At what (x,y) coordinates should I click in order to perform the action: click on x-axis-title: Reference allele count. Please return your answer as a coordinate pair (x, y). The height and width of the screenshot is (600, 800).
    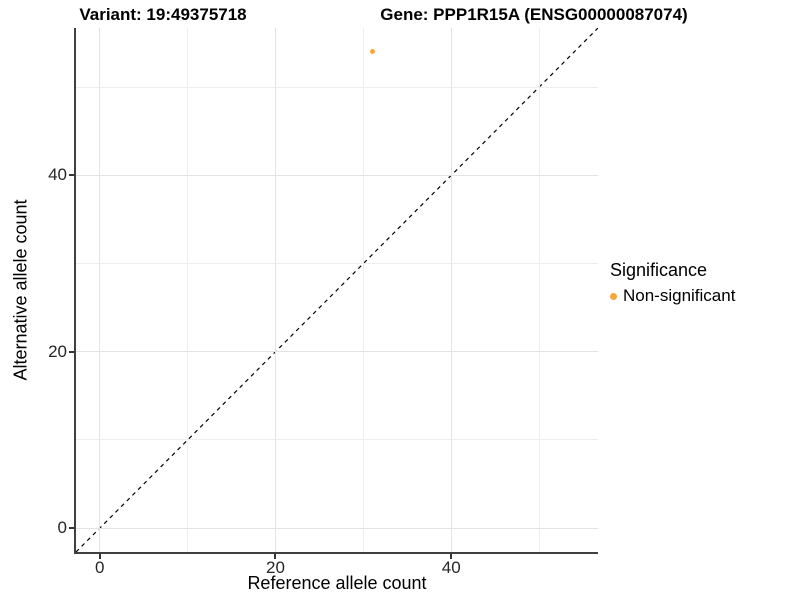
    Looking at the image, I should click on (337, 583).